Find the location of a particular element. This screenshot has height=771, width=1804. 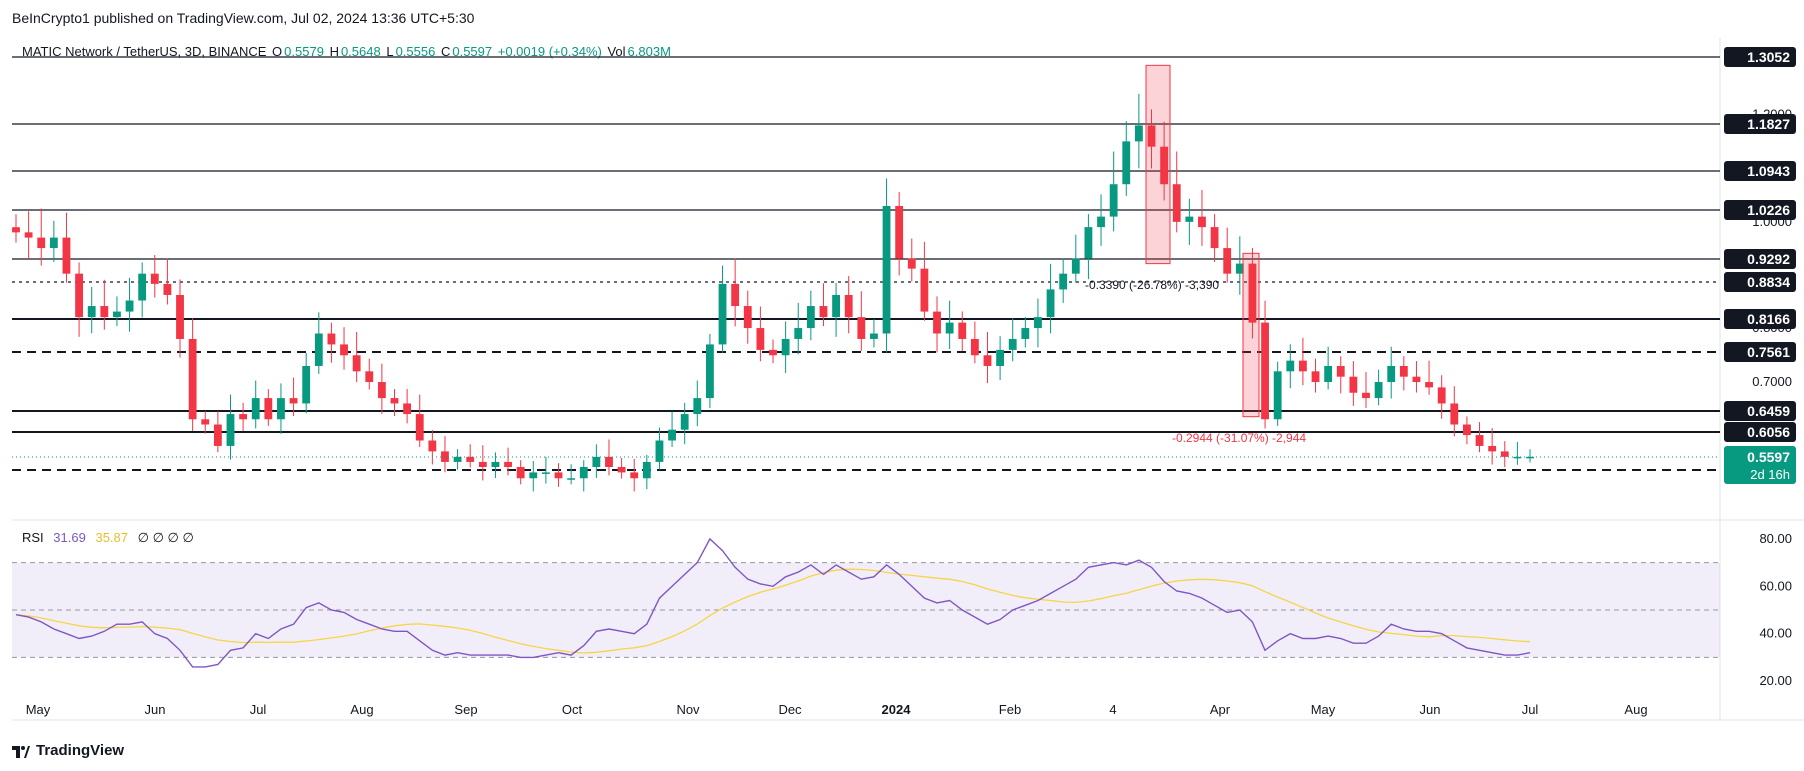

level-label-text: 0.8834 is located at coordinates (1768, 282).